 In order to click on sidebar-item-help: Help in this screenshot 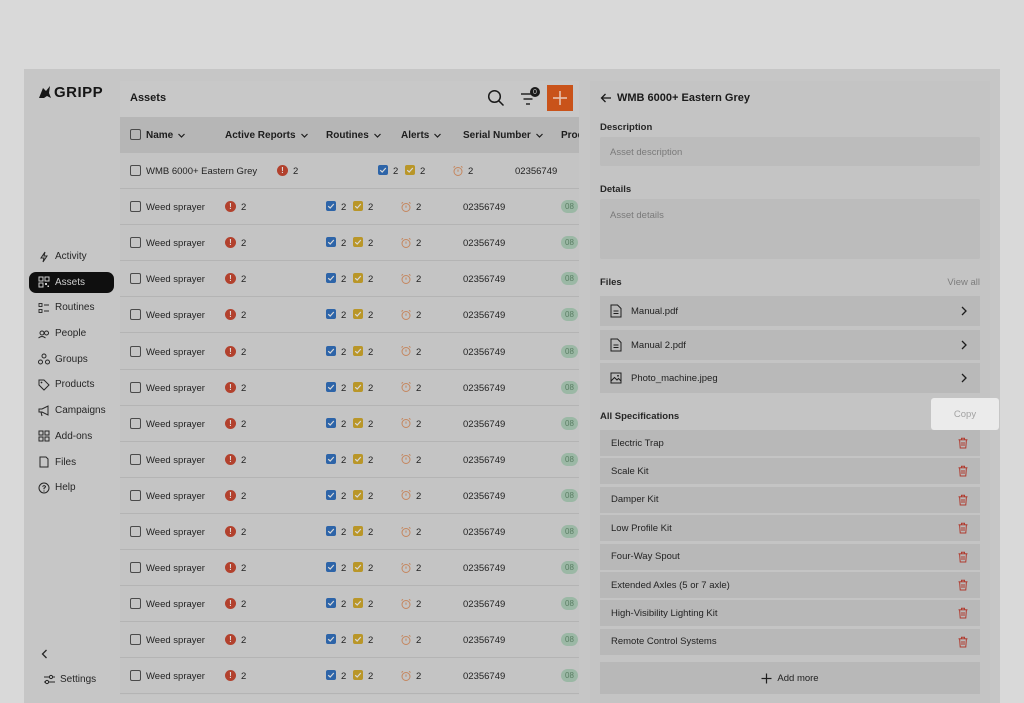, I will do `click(71, 487)`.